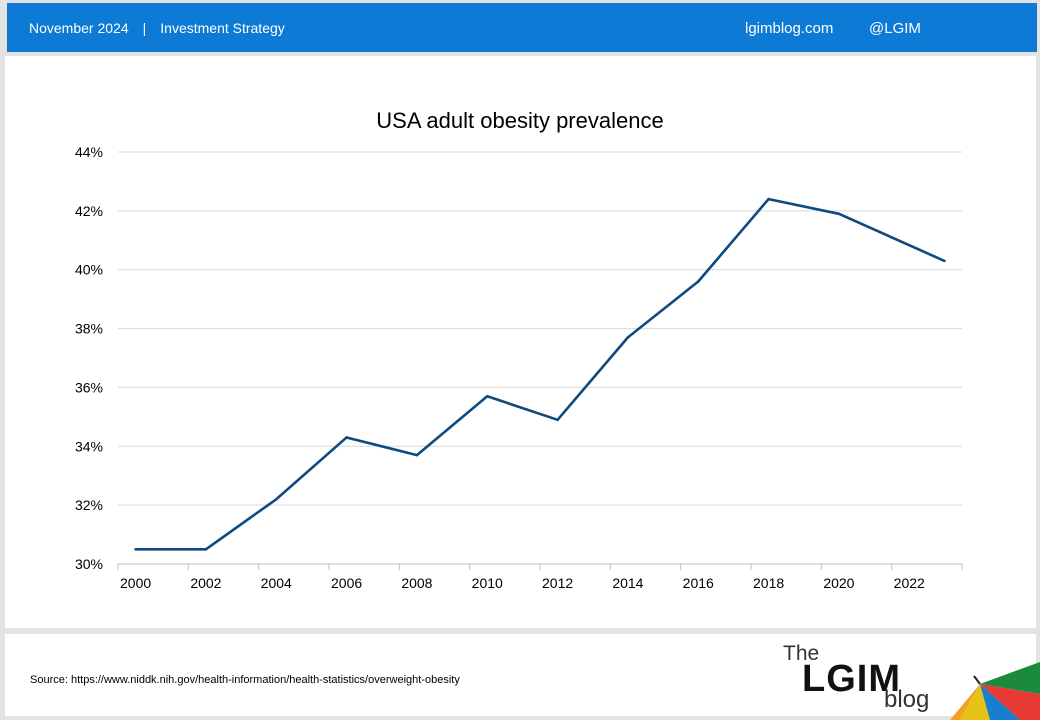  Describe the element at coordinates (768, 583) in the screenshot. I see `x-tick-label: 2018` at that location.